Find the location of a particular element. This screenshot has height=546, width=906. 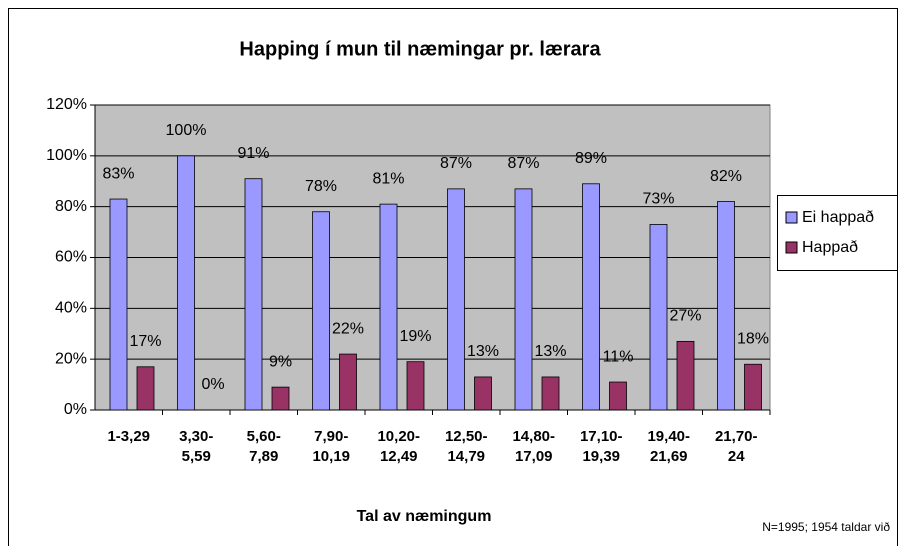

y-tick-label: 100% is located at coordinates (66, 155).